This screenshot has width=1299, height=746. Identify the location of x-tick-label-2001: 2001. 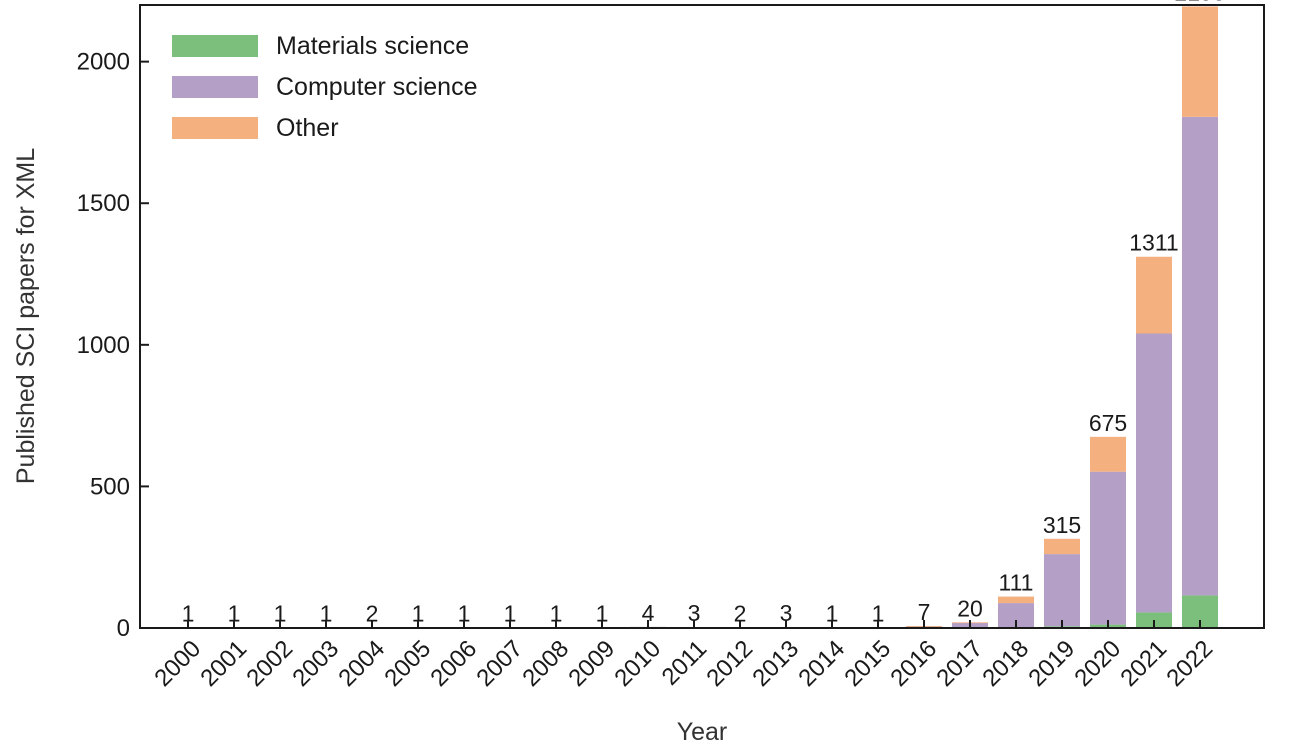
(223, 663).